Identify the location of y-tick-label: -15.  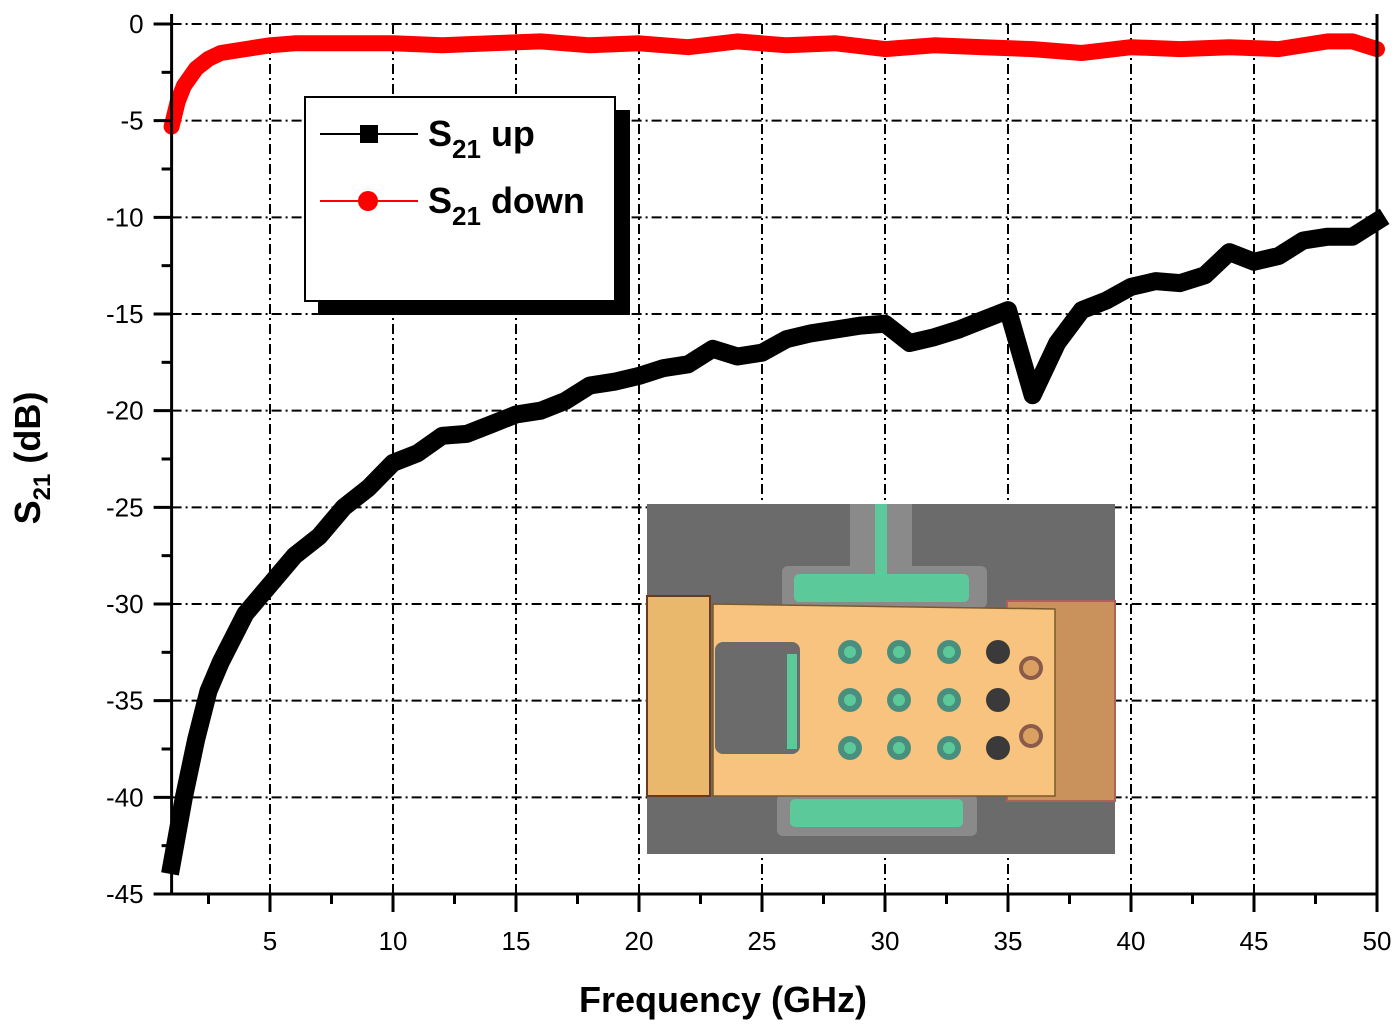
(125, 314).